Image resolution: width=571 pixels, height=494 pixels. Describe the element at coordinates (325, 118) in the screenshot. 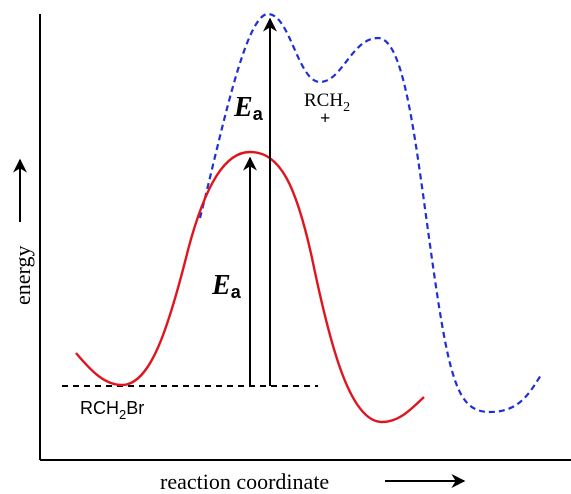

I see `intermediate-charge: +` at that location.